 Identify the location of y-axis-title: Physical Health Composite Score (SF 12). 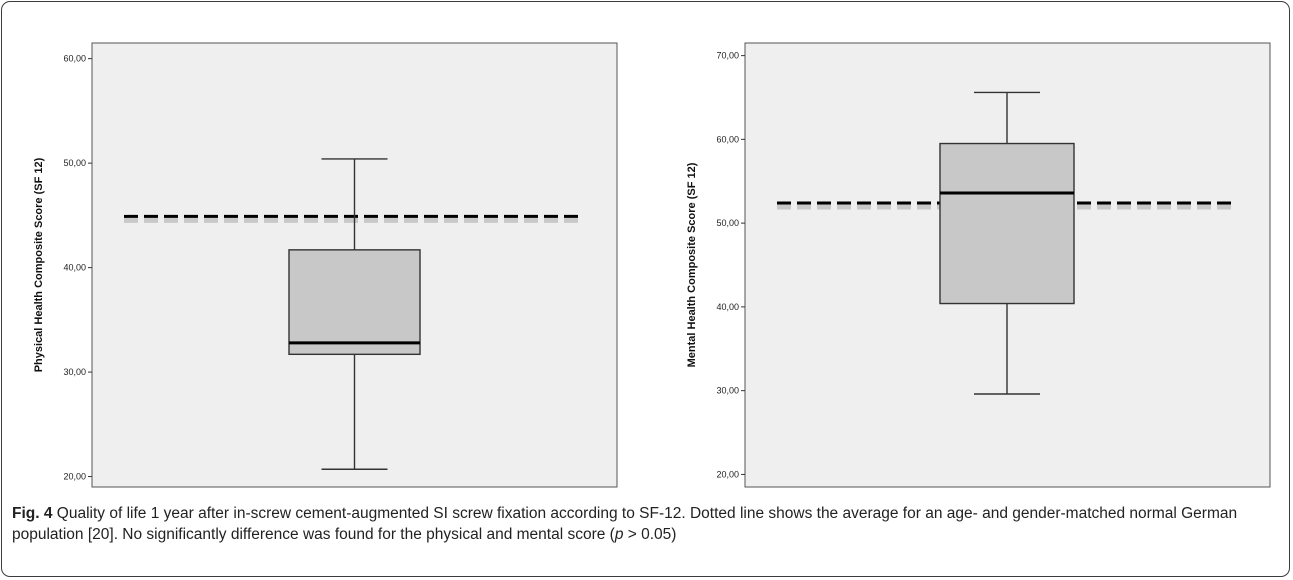
(39, 264).